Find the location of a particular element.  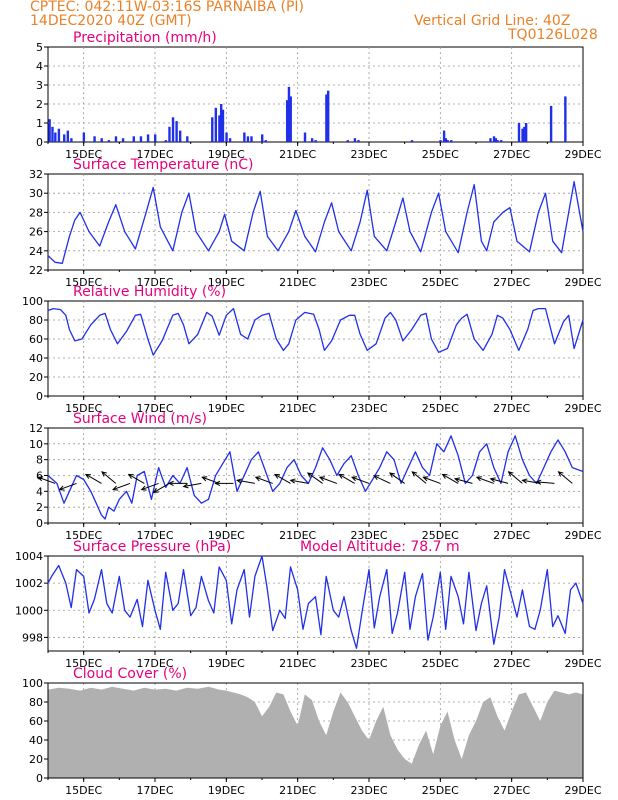

pressure-title: Surface Pressure (hPa) is located at coordinates (152, 547).